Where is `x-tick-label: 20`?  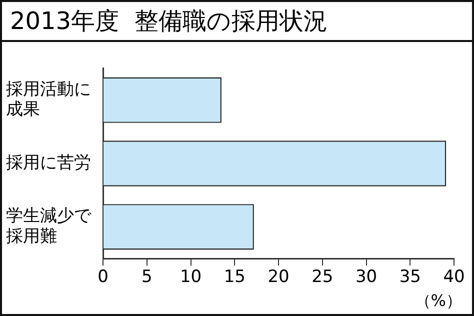
x-tick-label: 20 is located at coordinates (279, 277).